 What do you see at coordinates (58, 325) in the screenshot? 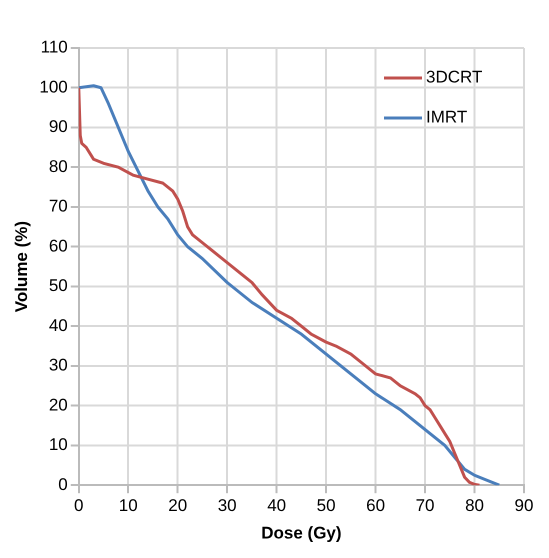
I see `y-tick-label: 40` at bounding box center [58, 325].